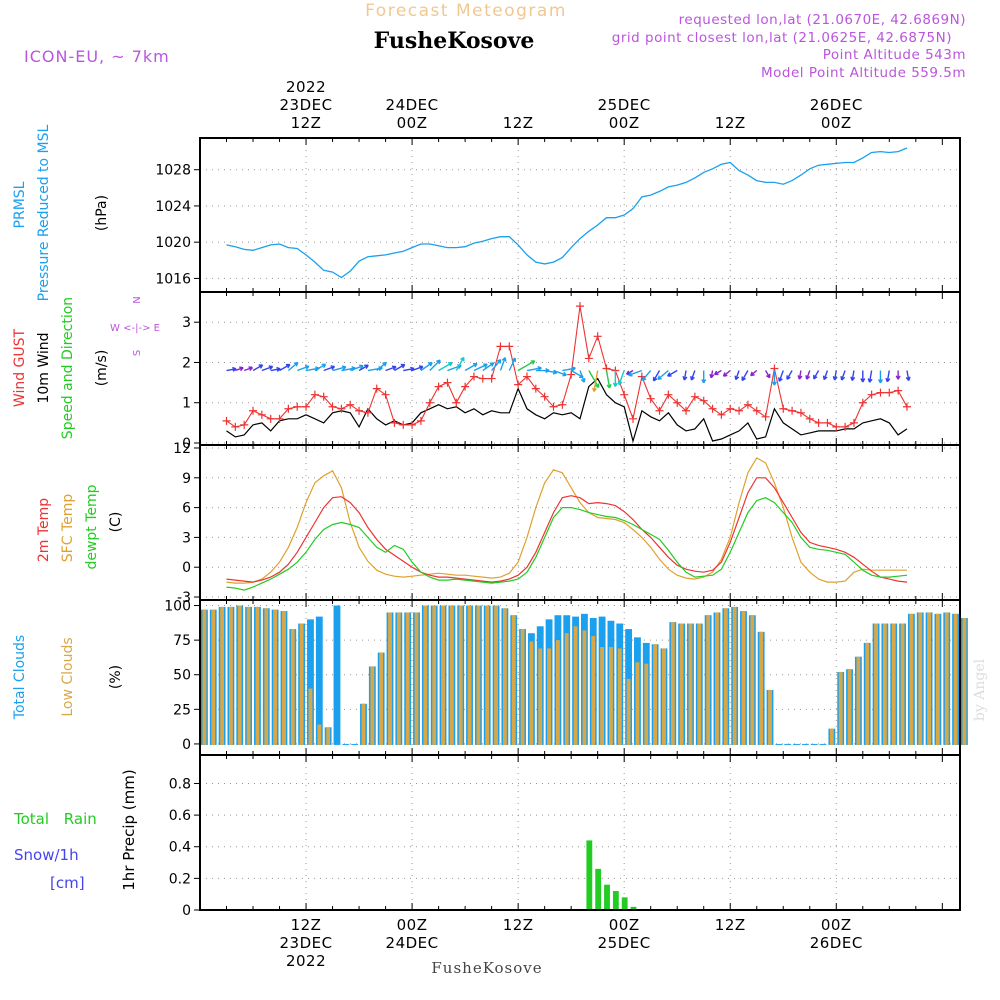 This screenshot has width=1000, height=1000. I want to click on panel-2: -3 0 3 6 9 12, so click(567, 523).